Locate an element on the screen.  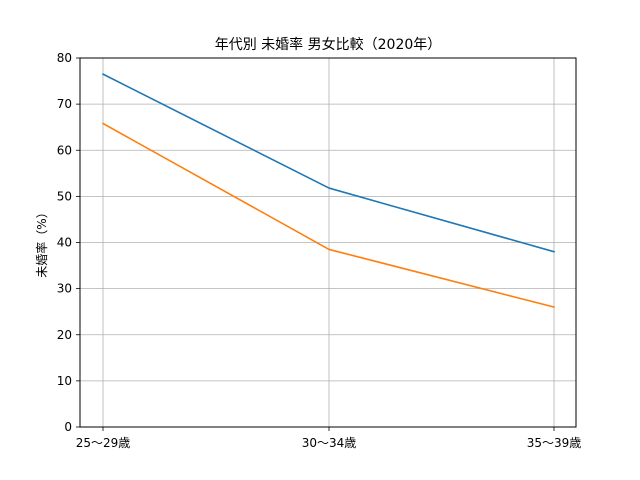
y-tick-label: 40 is located at coordinates (64, 243).